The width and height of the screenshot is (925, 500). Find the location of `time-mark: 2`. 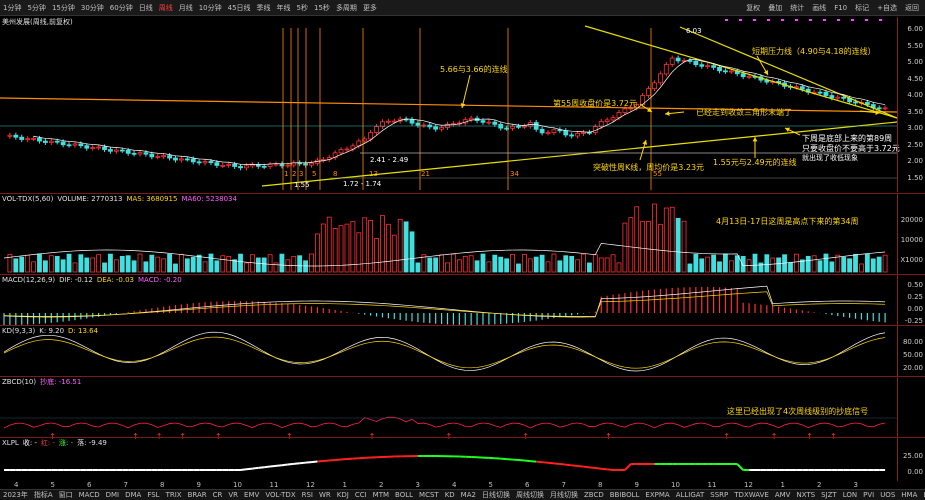

time-mark: 2 is located at coordinates (381, 485).